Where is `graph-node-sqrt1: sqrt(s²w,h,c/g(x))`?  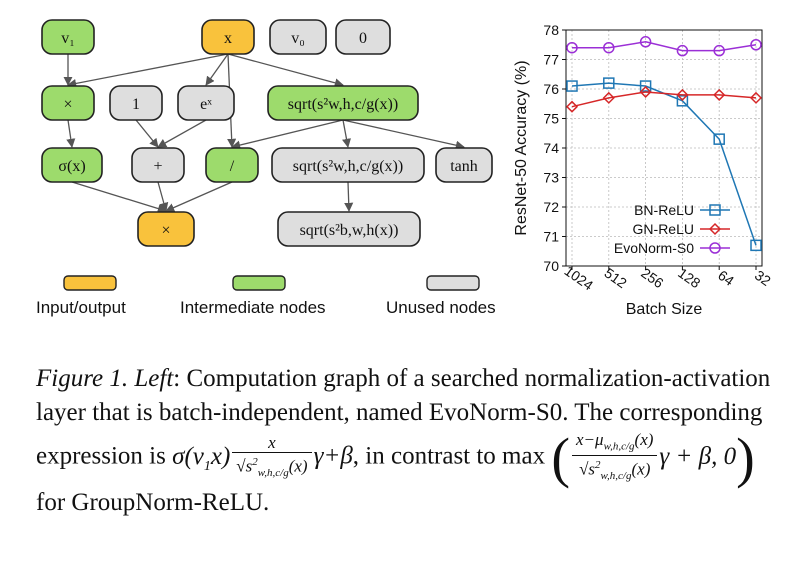 graph-node-sqrt1: sqrt(s²w,h,c/g(x)) is located at coordinates (343, 103).